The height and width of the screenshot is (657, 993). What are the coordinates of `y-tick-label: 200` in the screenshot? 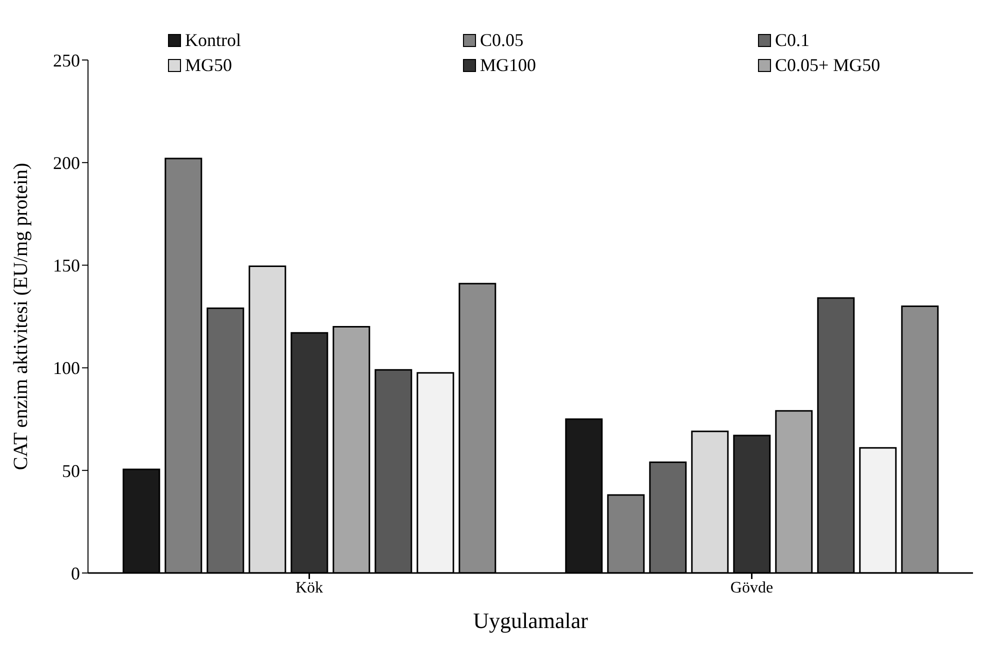 It's located at (66, 162).